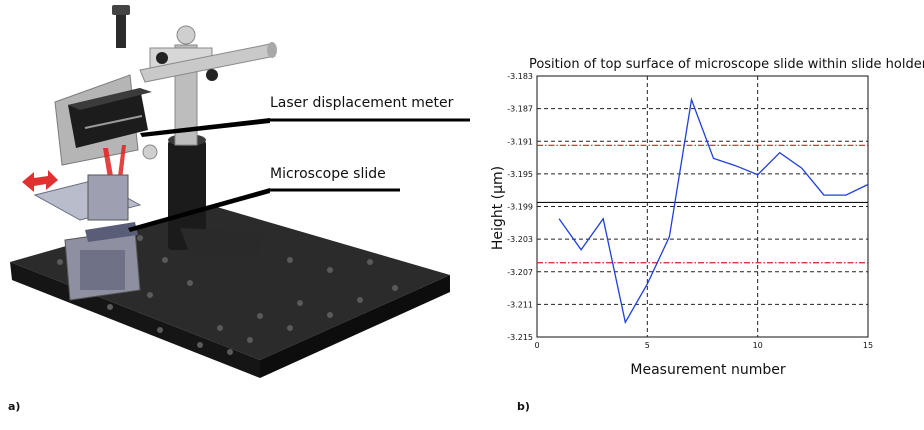 The image size is (924, 430). Describe the element at coordinates (520, 337) in the screenshot. I see `y-tick-label: -3.215` at that location.